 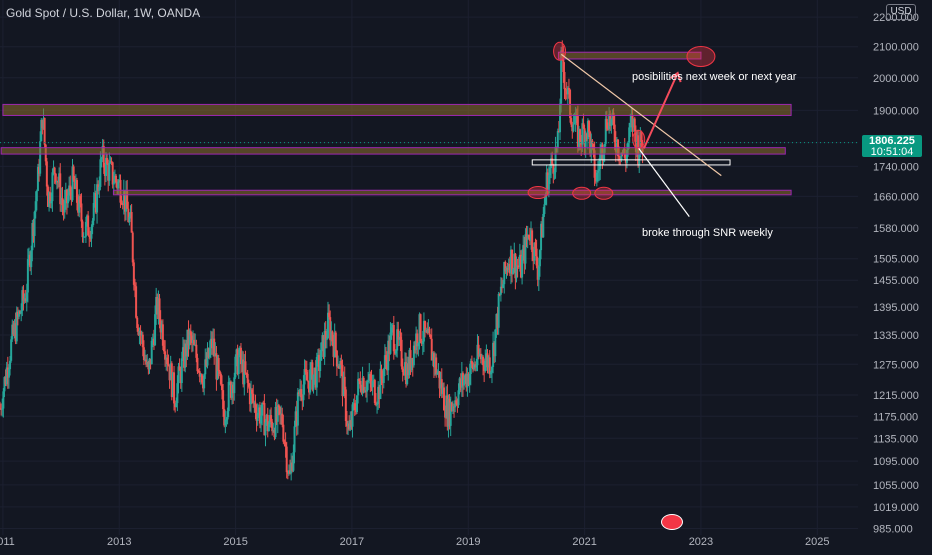 What do you see at coordinates (235, 542) in the screenshot?
I see `time-tick-label: 2015` at bounding box center [235, 542].